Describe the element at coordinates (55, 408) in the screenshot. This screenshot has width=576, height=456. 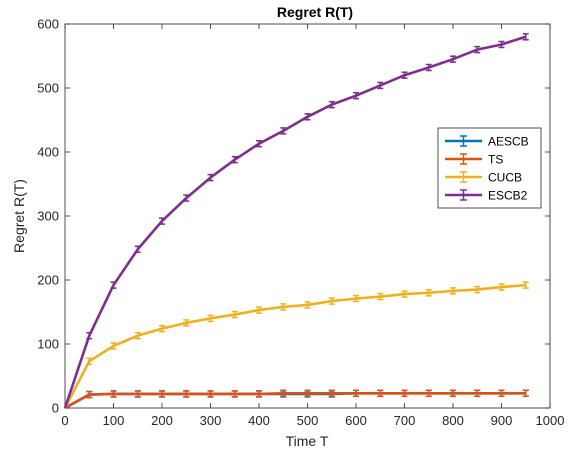
I see `y-tick-label: 0` at that location.